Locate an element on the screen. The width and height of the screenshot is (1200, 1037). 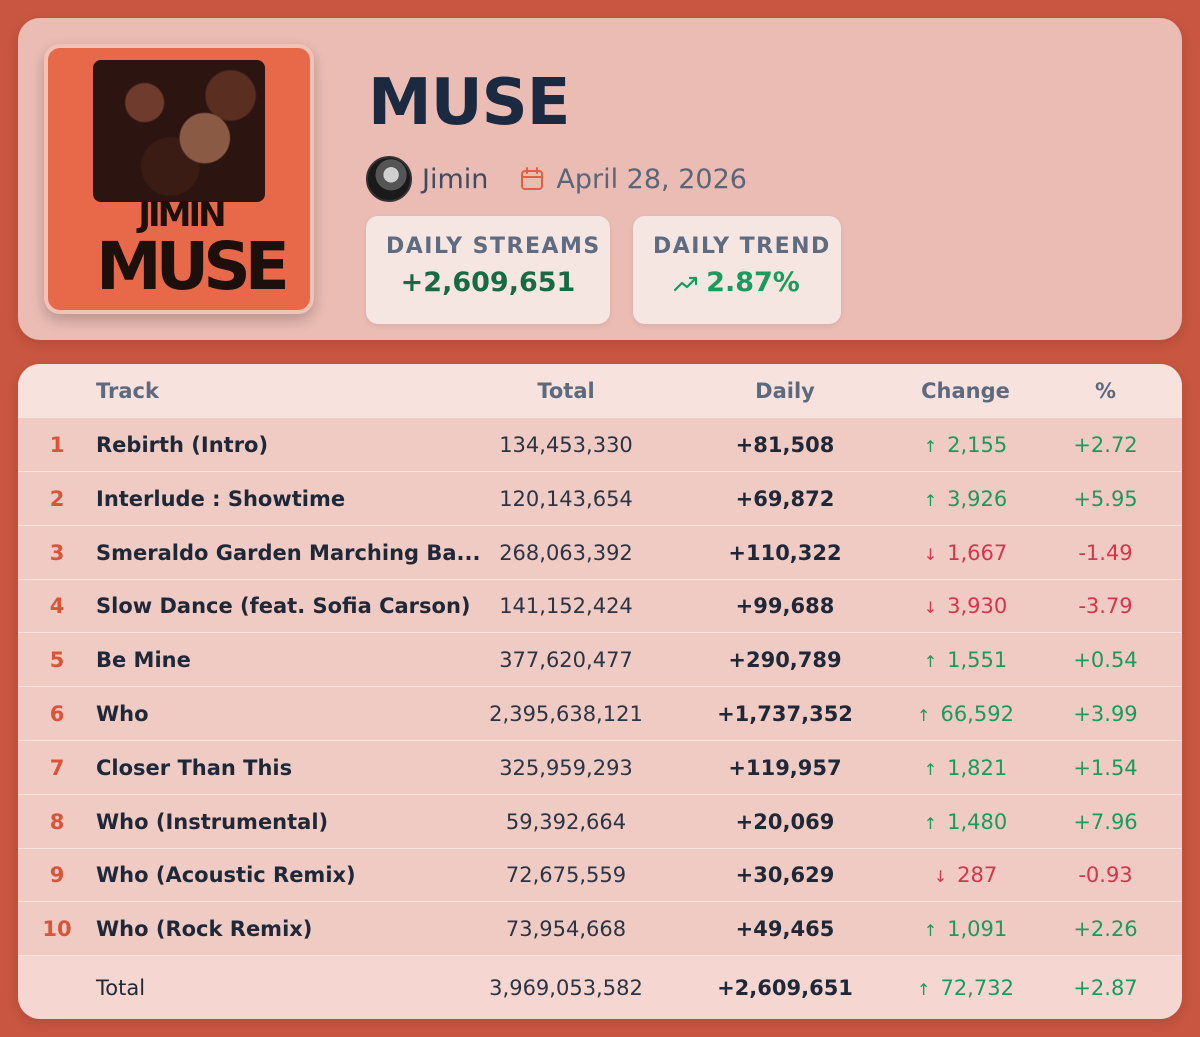
album-title: MUSE is located at coordinates (469, 103).